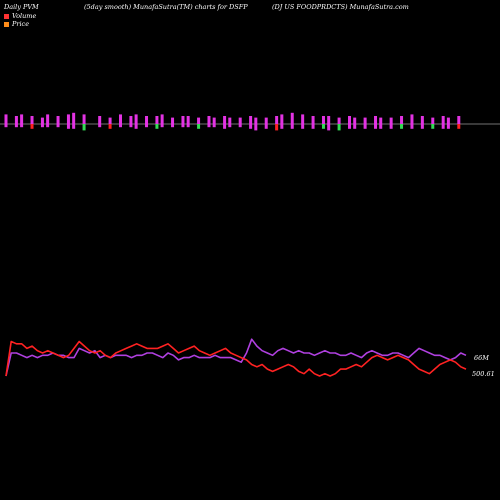 This screenshot has height=500, width=500. Describe the element at coordinates (6, 16) in the screenshot. I see `legend-swatch-volume` at that location.